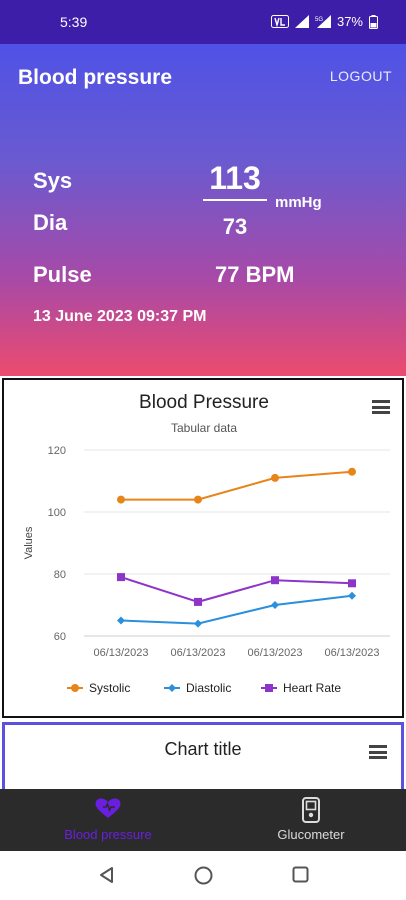 This screenshot has height=900, width=406. I want to click on reading-datetime: 13 June 2023 09:37 PM, so click(120, 316).